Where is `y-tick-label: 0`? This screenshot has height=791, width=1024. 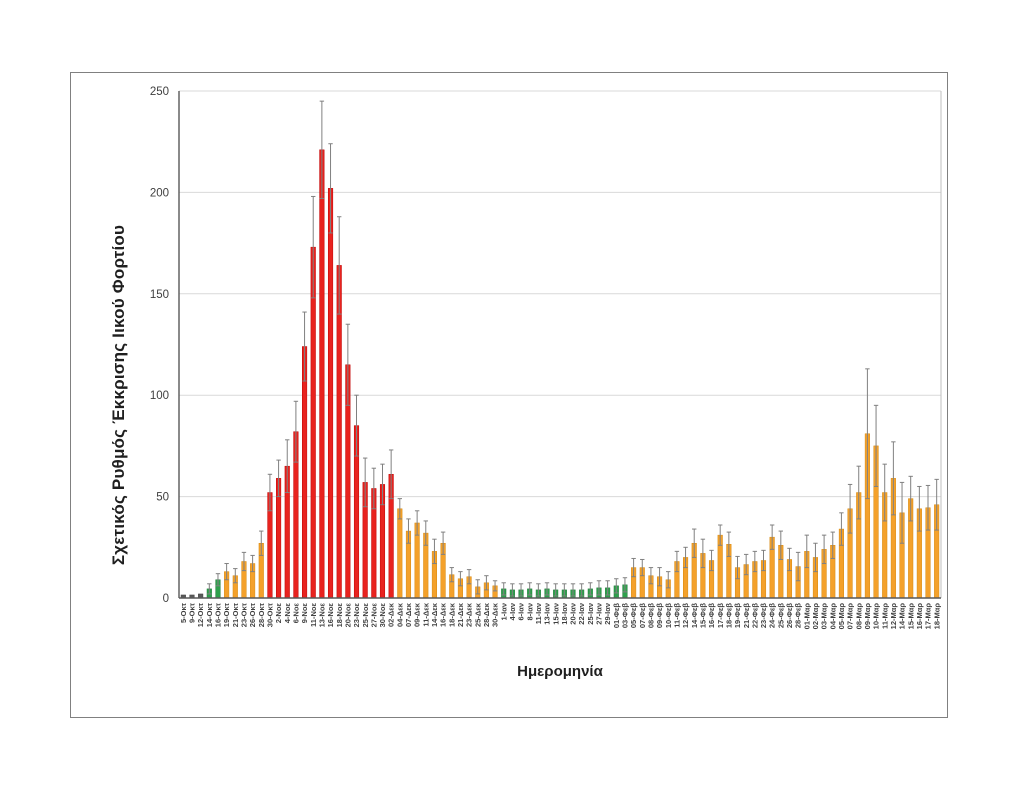
y-tick-label: 0 is located at coordinates (166, 599).